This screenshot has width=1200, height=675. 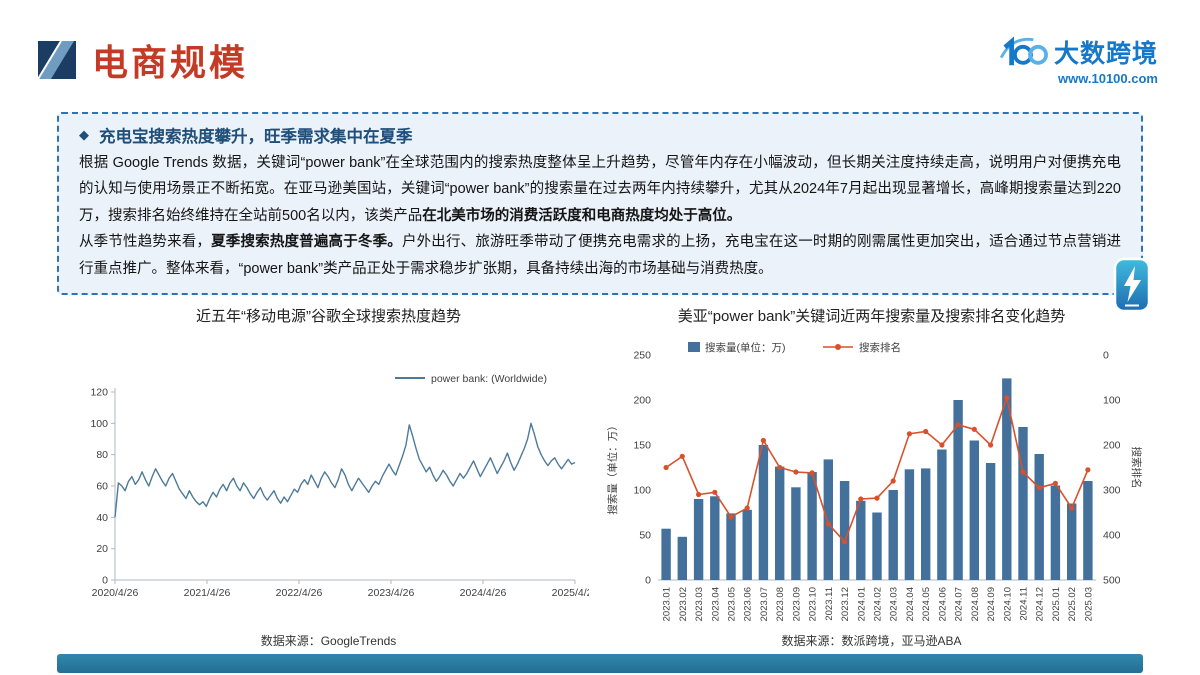 What do you see at coordinates (298, 593) in the screenshot?
I see `svg-text: 2022/4/26` at bounding box center [298, 593].